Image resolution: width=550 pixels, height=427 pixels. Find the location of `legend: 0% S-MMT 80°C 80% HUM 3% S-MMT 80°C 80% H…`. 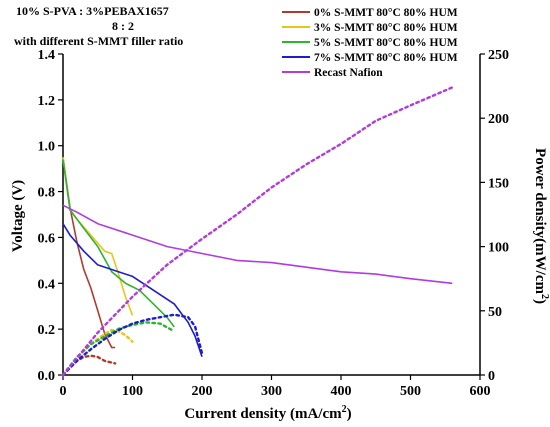

legend: 0% S-MMT 80°C 80% HUM 3% S-MMT 80°C 80% H… is located at coordinates (370, 43).